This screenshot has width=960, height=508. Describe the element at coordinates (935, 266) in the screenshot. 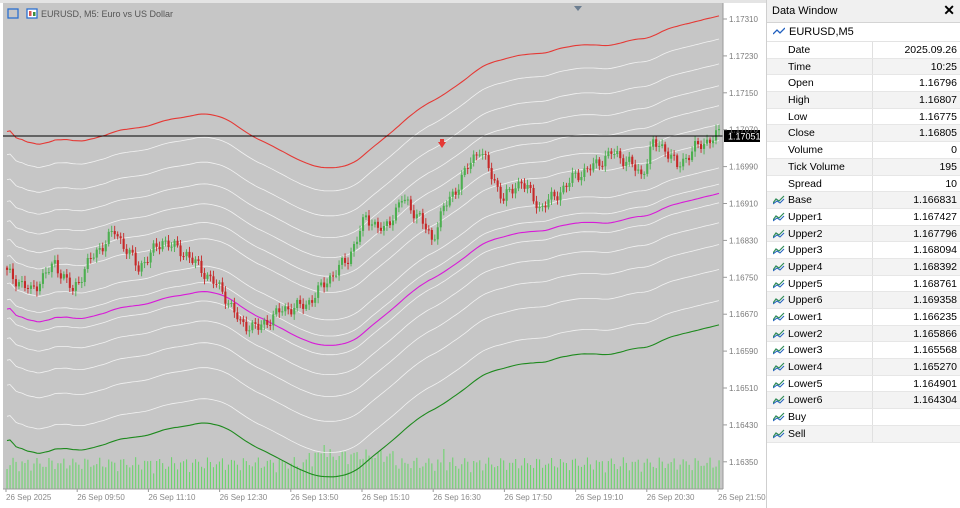

I see `row-value: 1.168392` at that location.